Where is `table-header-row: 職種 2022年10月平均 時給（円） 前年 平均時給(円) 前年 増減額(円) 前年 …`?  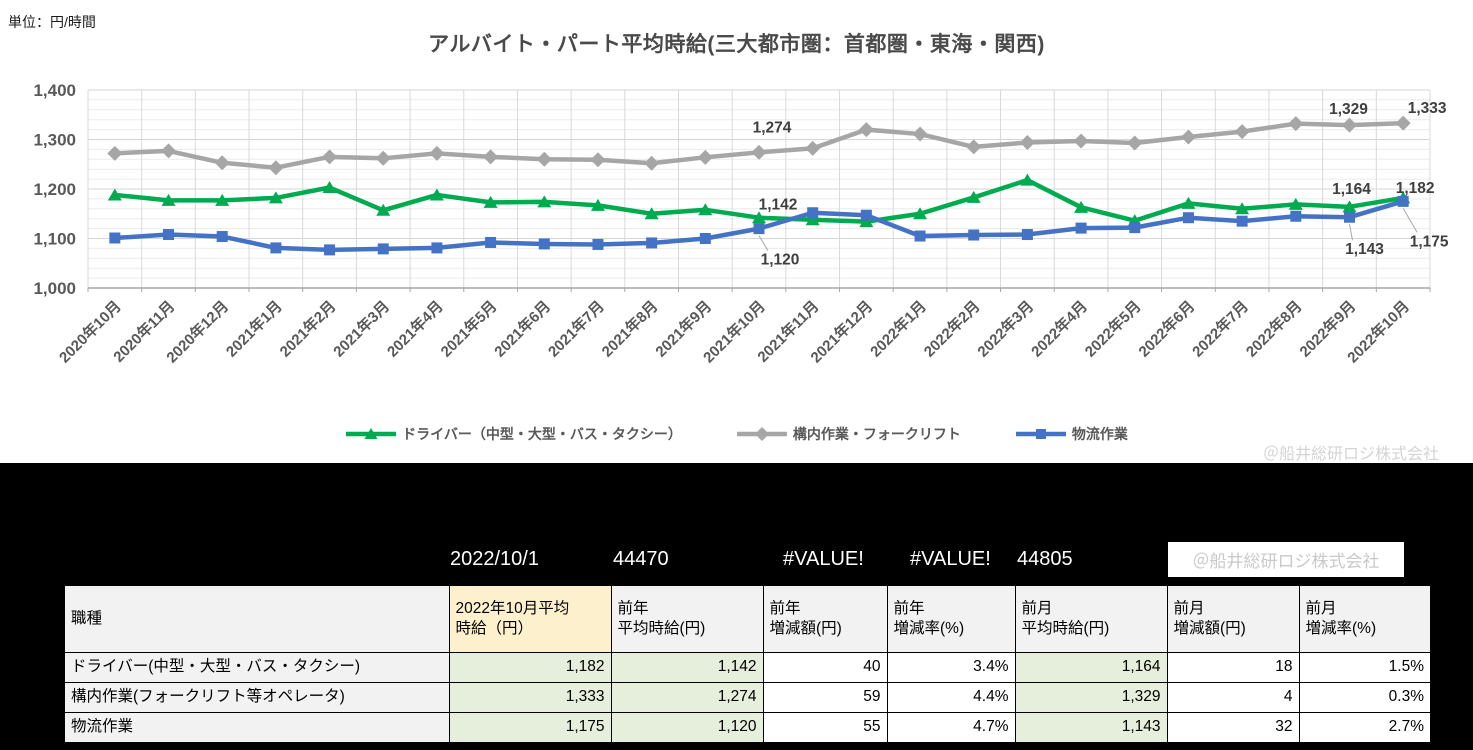 table-header-row: 職種 2022年10月平均 時給（円） 前年 平均時給(円) 前年 増減額(円) 前年 … is located at coordinates (747, 618).